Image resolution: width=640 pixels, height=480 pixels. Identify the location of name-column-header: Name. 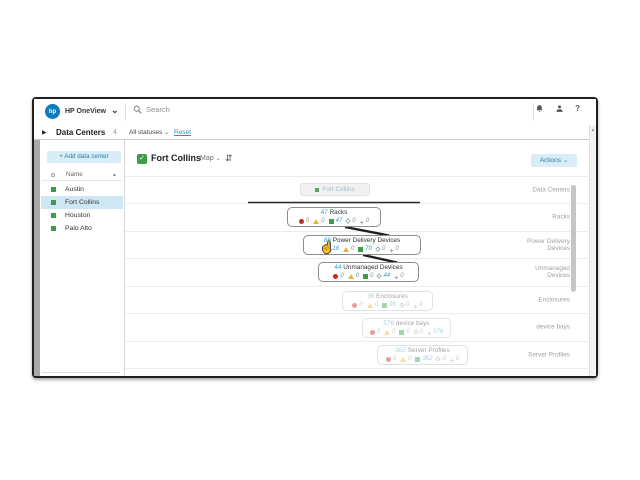
(74, 174).